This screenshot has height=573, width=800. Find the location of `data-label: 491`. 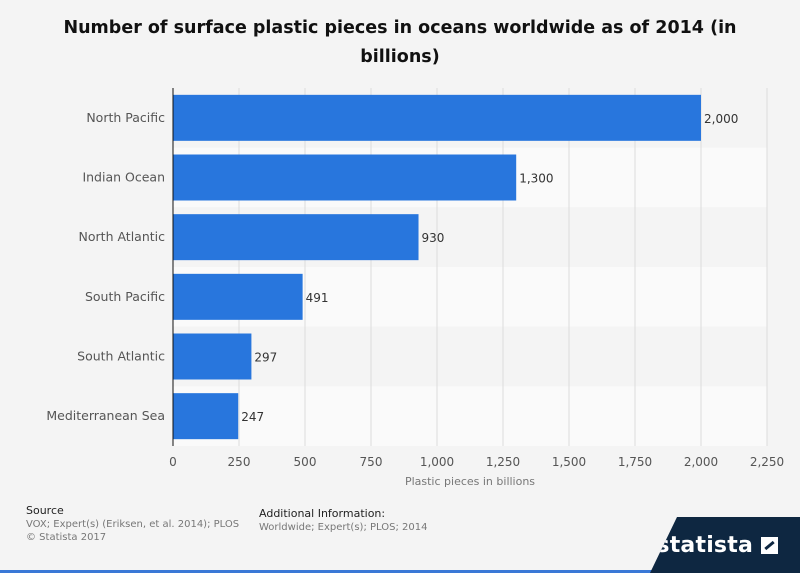

data-label: 491 is located at coordinates (317, 298).